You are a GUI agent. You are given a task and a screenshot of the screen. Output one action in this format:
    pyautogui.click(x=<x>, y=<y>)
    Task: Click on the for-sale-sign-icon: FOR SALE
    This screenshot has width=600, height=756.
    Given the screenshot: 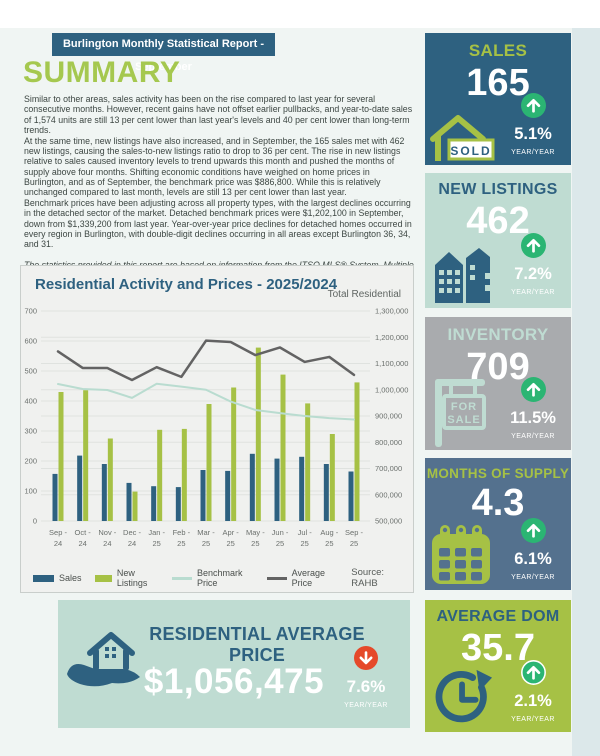 What is the action you would take?
    pyautogui.click(x=460, y=413)
    